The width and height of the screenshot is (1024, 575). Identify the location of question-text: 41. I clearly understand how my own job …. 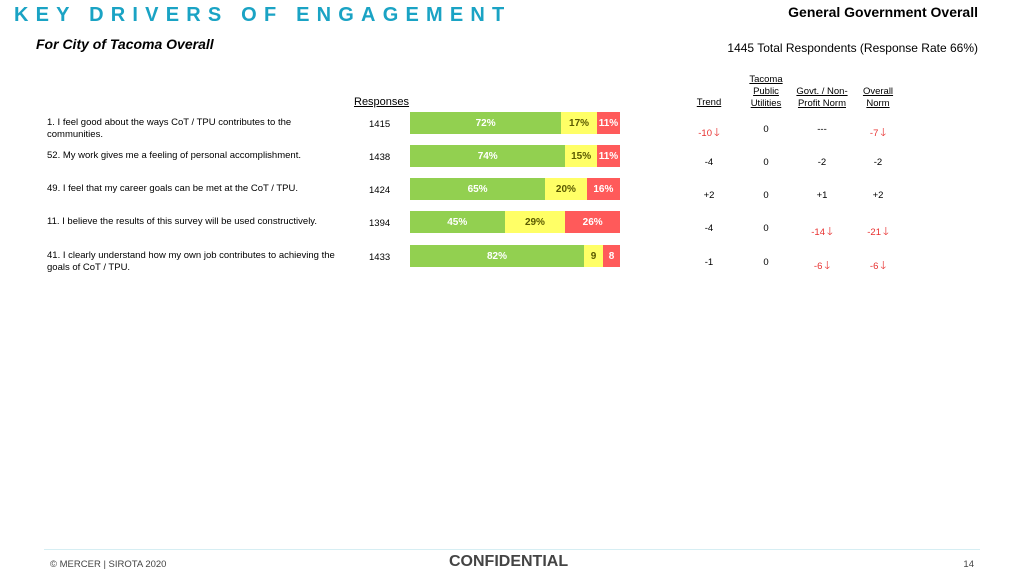
(191, 261).